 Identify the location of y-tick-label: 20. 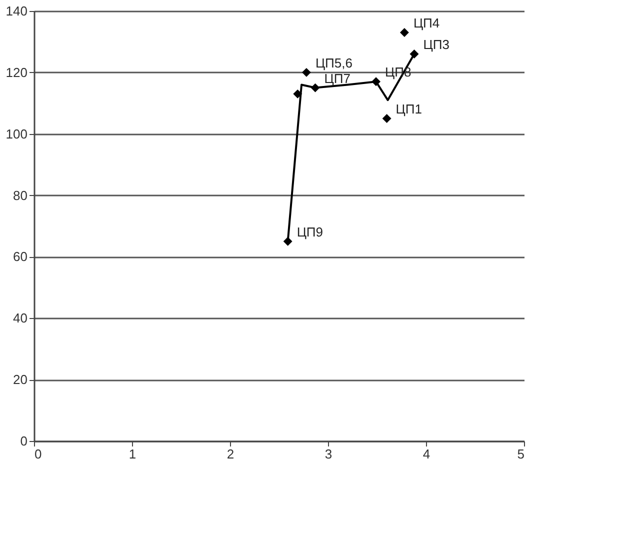
(20, 380).